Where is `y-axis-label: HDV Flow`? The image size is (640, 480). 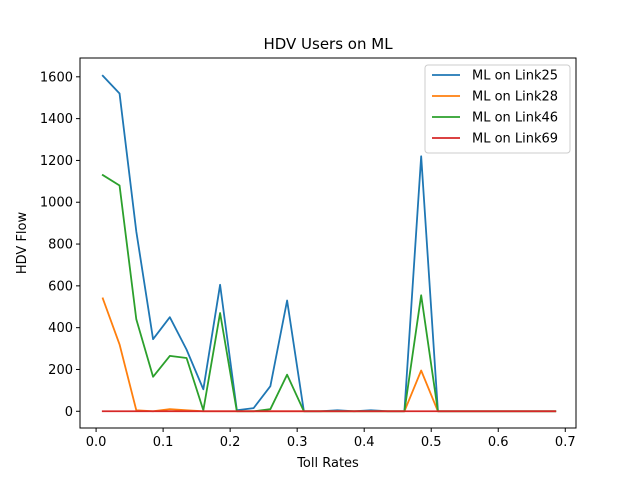 y-axis-label: HDV Flow is located at coordinates (22, 243).